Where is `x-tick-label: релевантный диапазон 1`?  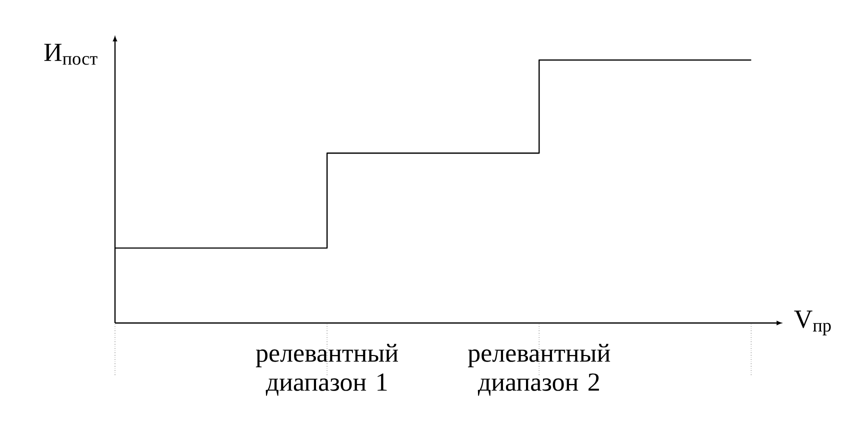
x-tick-label: релевантный диапазон 1 is located at coordinates (327, 370).